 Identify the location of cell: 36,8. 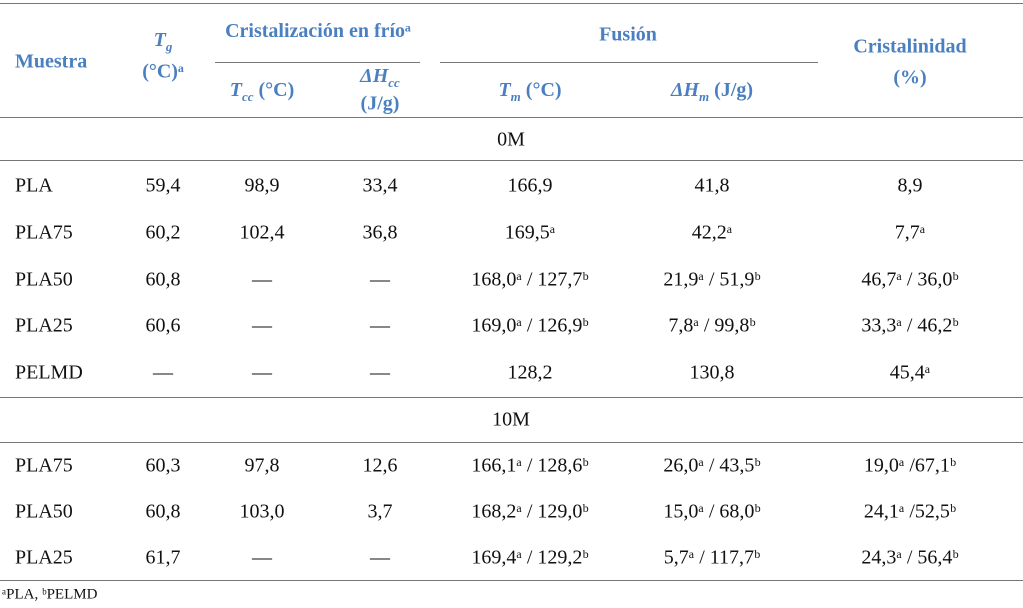
(380, 232).